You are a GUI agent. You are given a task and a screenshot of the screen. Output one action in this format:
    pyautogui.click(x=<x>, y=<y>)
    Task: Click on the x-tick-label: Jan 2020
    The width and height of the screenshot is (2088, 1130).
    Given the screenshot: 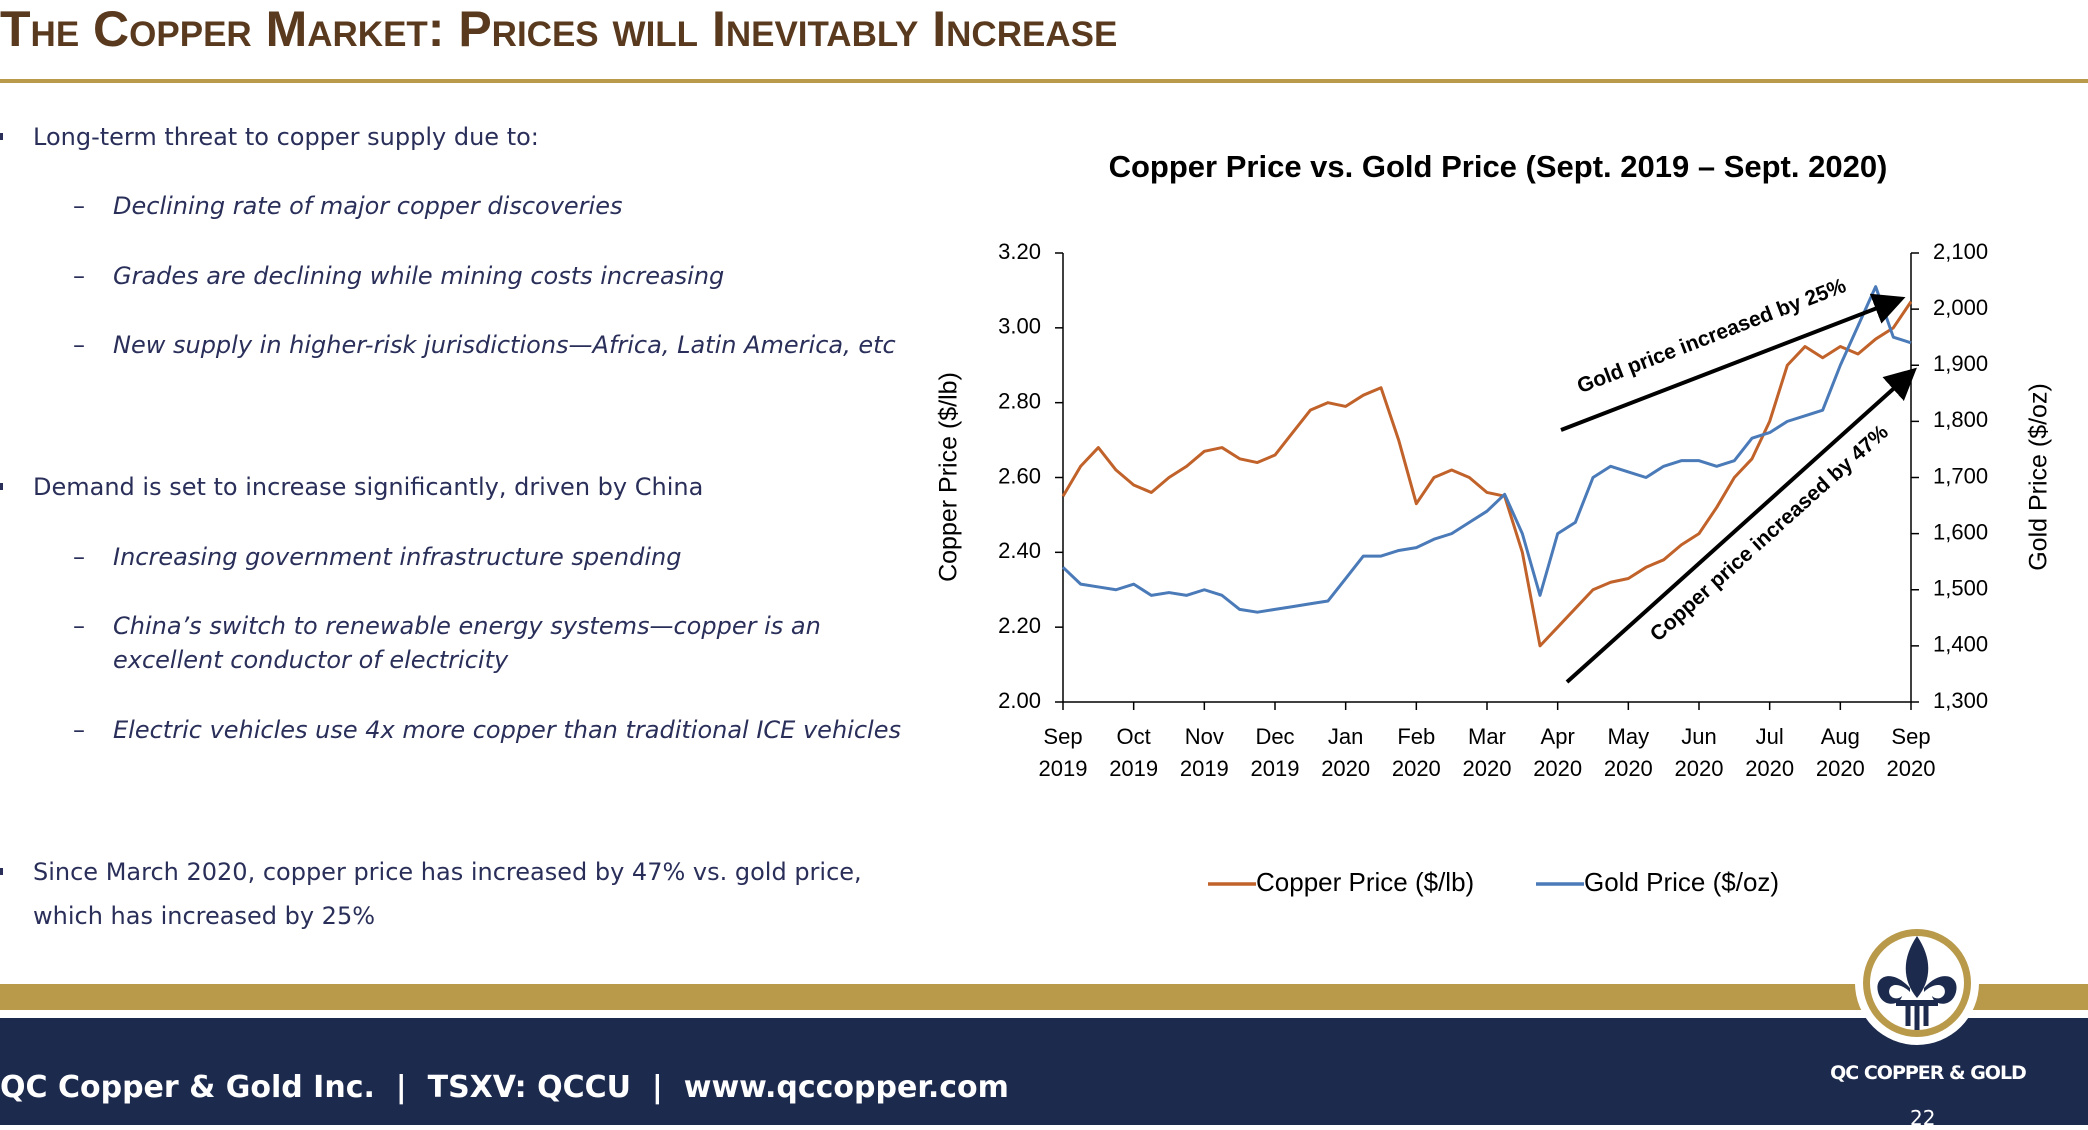 What is the action you would take?
    pyautogui.click(x=1345, y=752)
    